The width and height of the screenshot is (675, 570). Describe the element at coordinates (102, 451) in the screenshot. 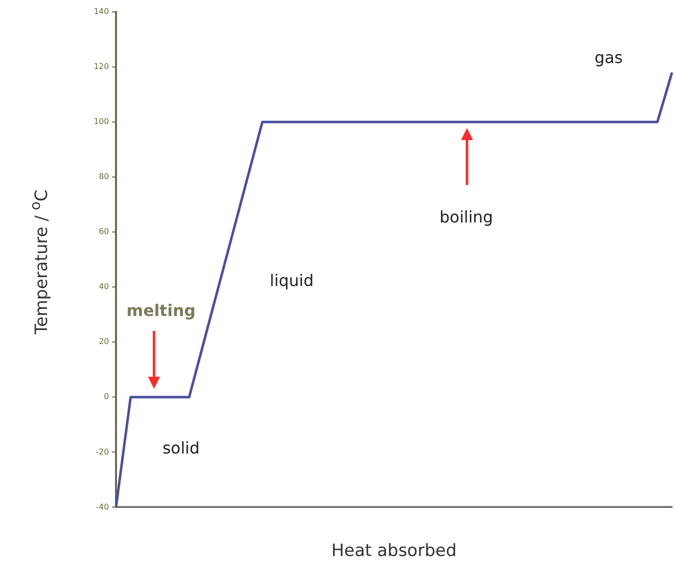

I see `y-tick-label: -20` at that location.